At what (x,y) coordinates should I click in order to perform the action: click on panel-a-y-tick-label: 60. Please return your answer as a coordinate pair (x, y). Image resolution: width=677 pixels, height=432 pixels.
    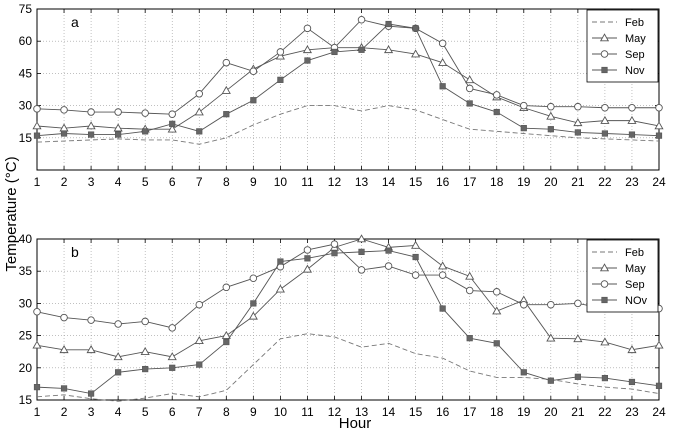
    Looking at the image, I should click on (26, 41).